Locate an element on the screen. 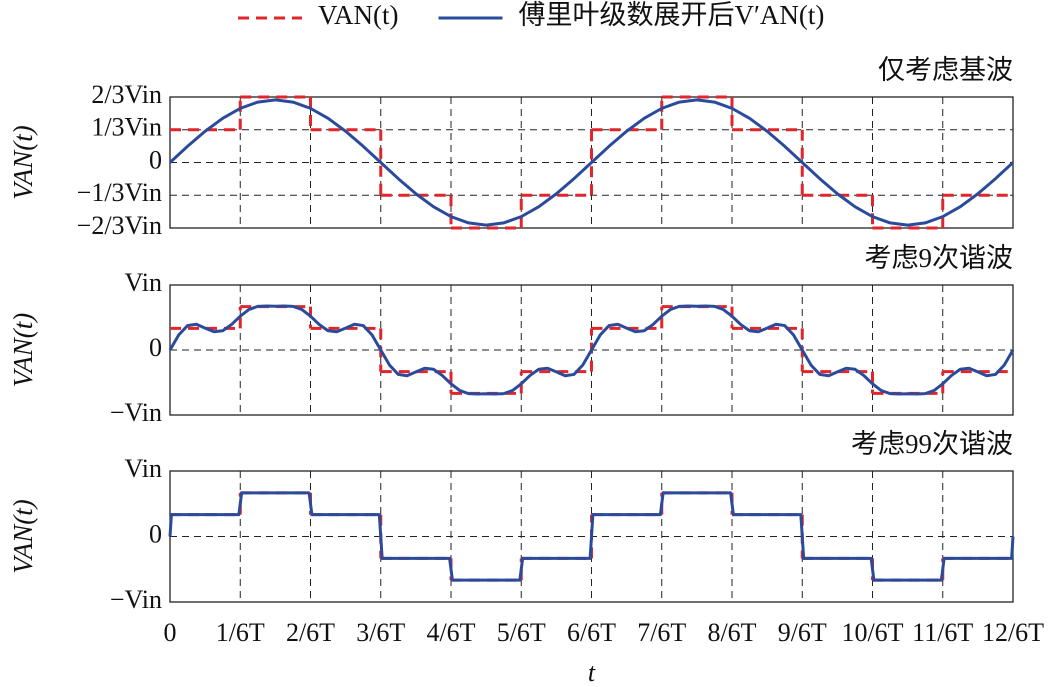 The height and width of the screenshot is (687, 1052). y-tick-label: −2/3Vin is located at coordinates (119, 225).